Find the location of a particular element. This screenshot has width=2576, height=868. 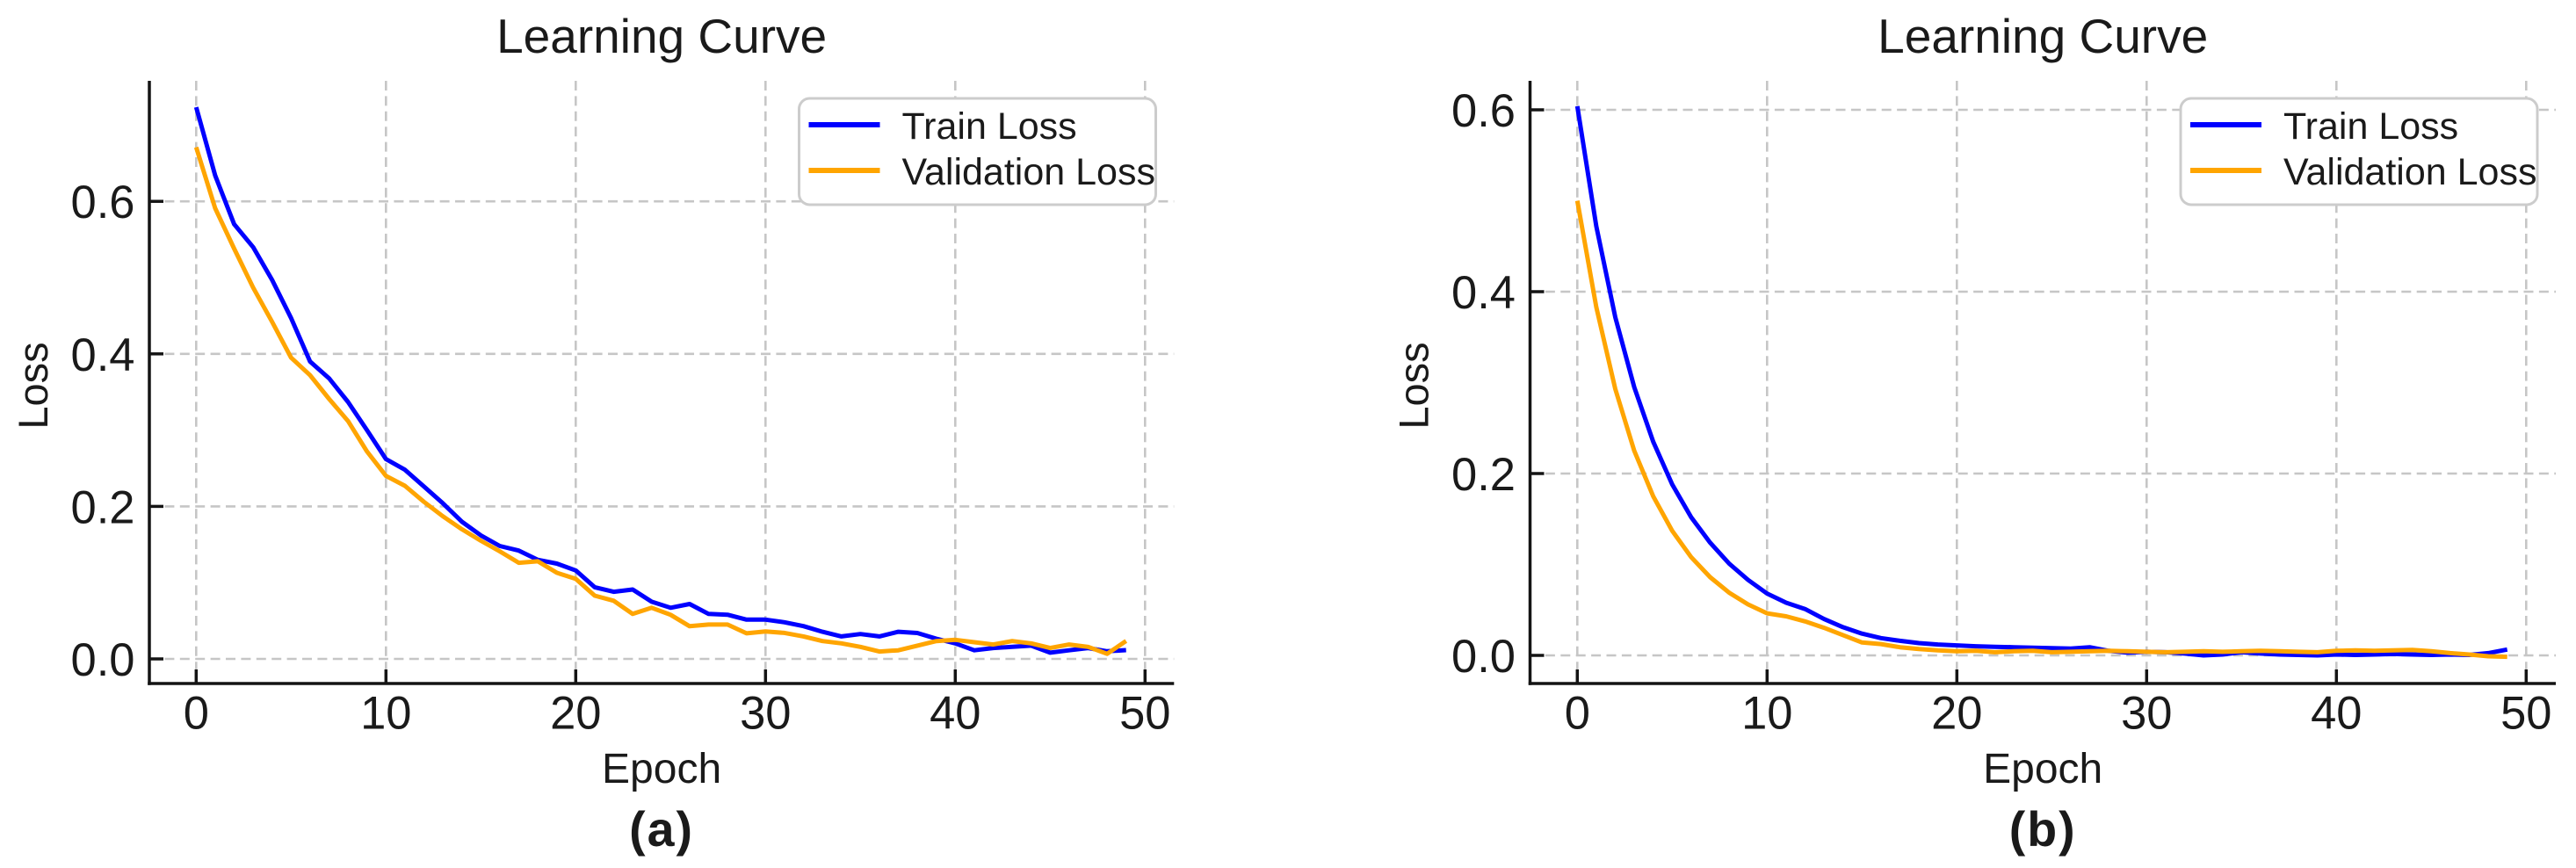

svg-text: (a) is located at coordinates (661, 829).